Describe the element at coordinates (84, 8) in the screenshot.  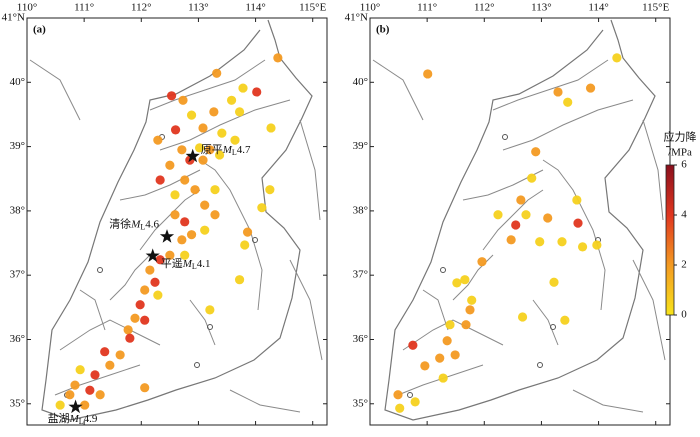
I see `x-tick-label: 111°` at that location.